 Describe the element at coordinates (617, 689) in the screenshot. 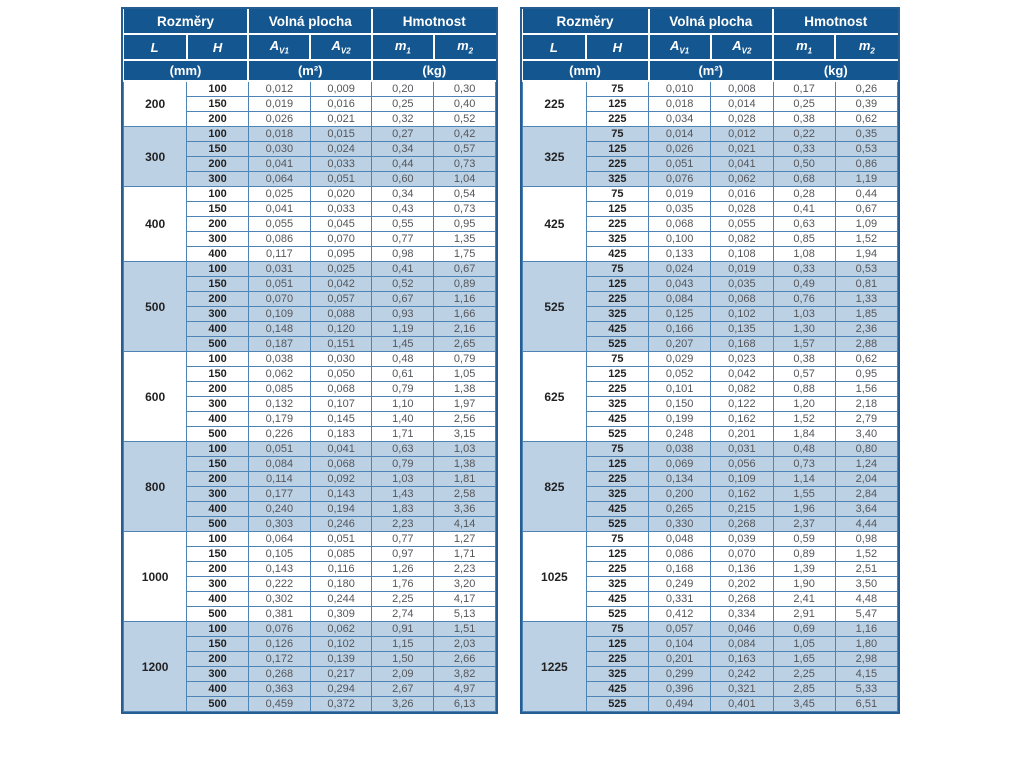

I see `dimension-H-cell: 425` at that location.